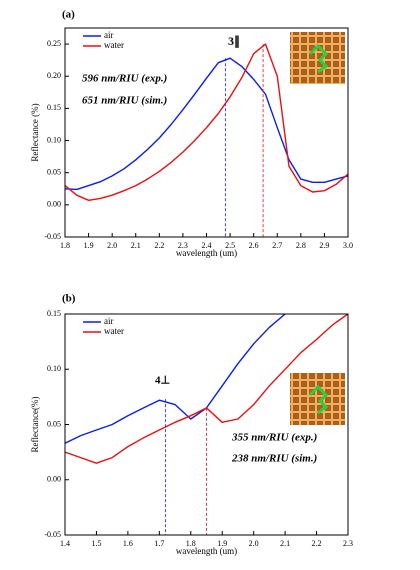 This screenshot has width=420, height=570. What do you see at coordinates (35, 132) in the screenshot?
I see `y-axis-label: Reflectance (%)` at bounding box center [35, 132].